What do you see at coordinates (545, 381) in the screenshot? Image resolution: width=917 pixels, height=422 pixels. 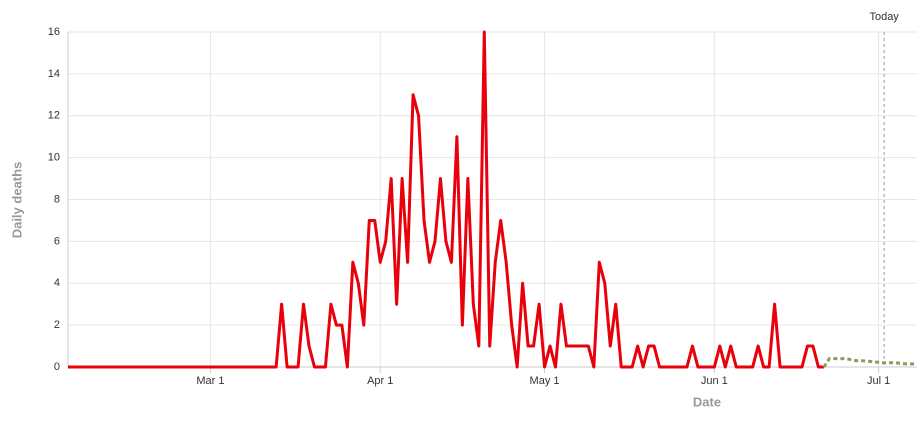 I see `x-tick-label: May 1` at bounding box center [545, 381].